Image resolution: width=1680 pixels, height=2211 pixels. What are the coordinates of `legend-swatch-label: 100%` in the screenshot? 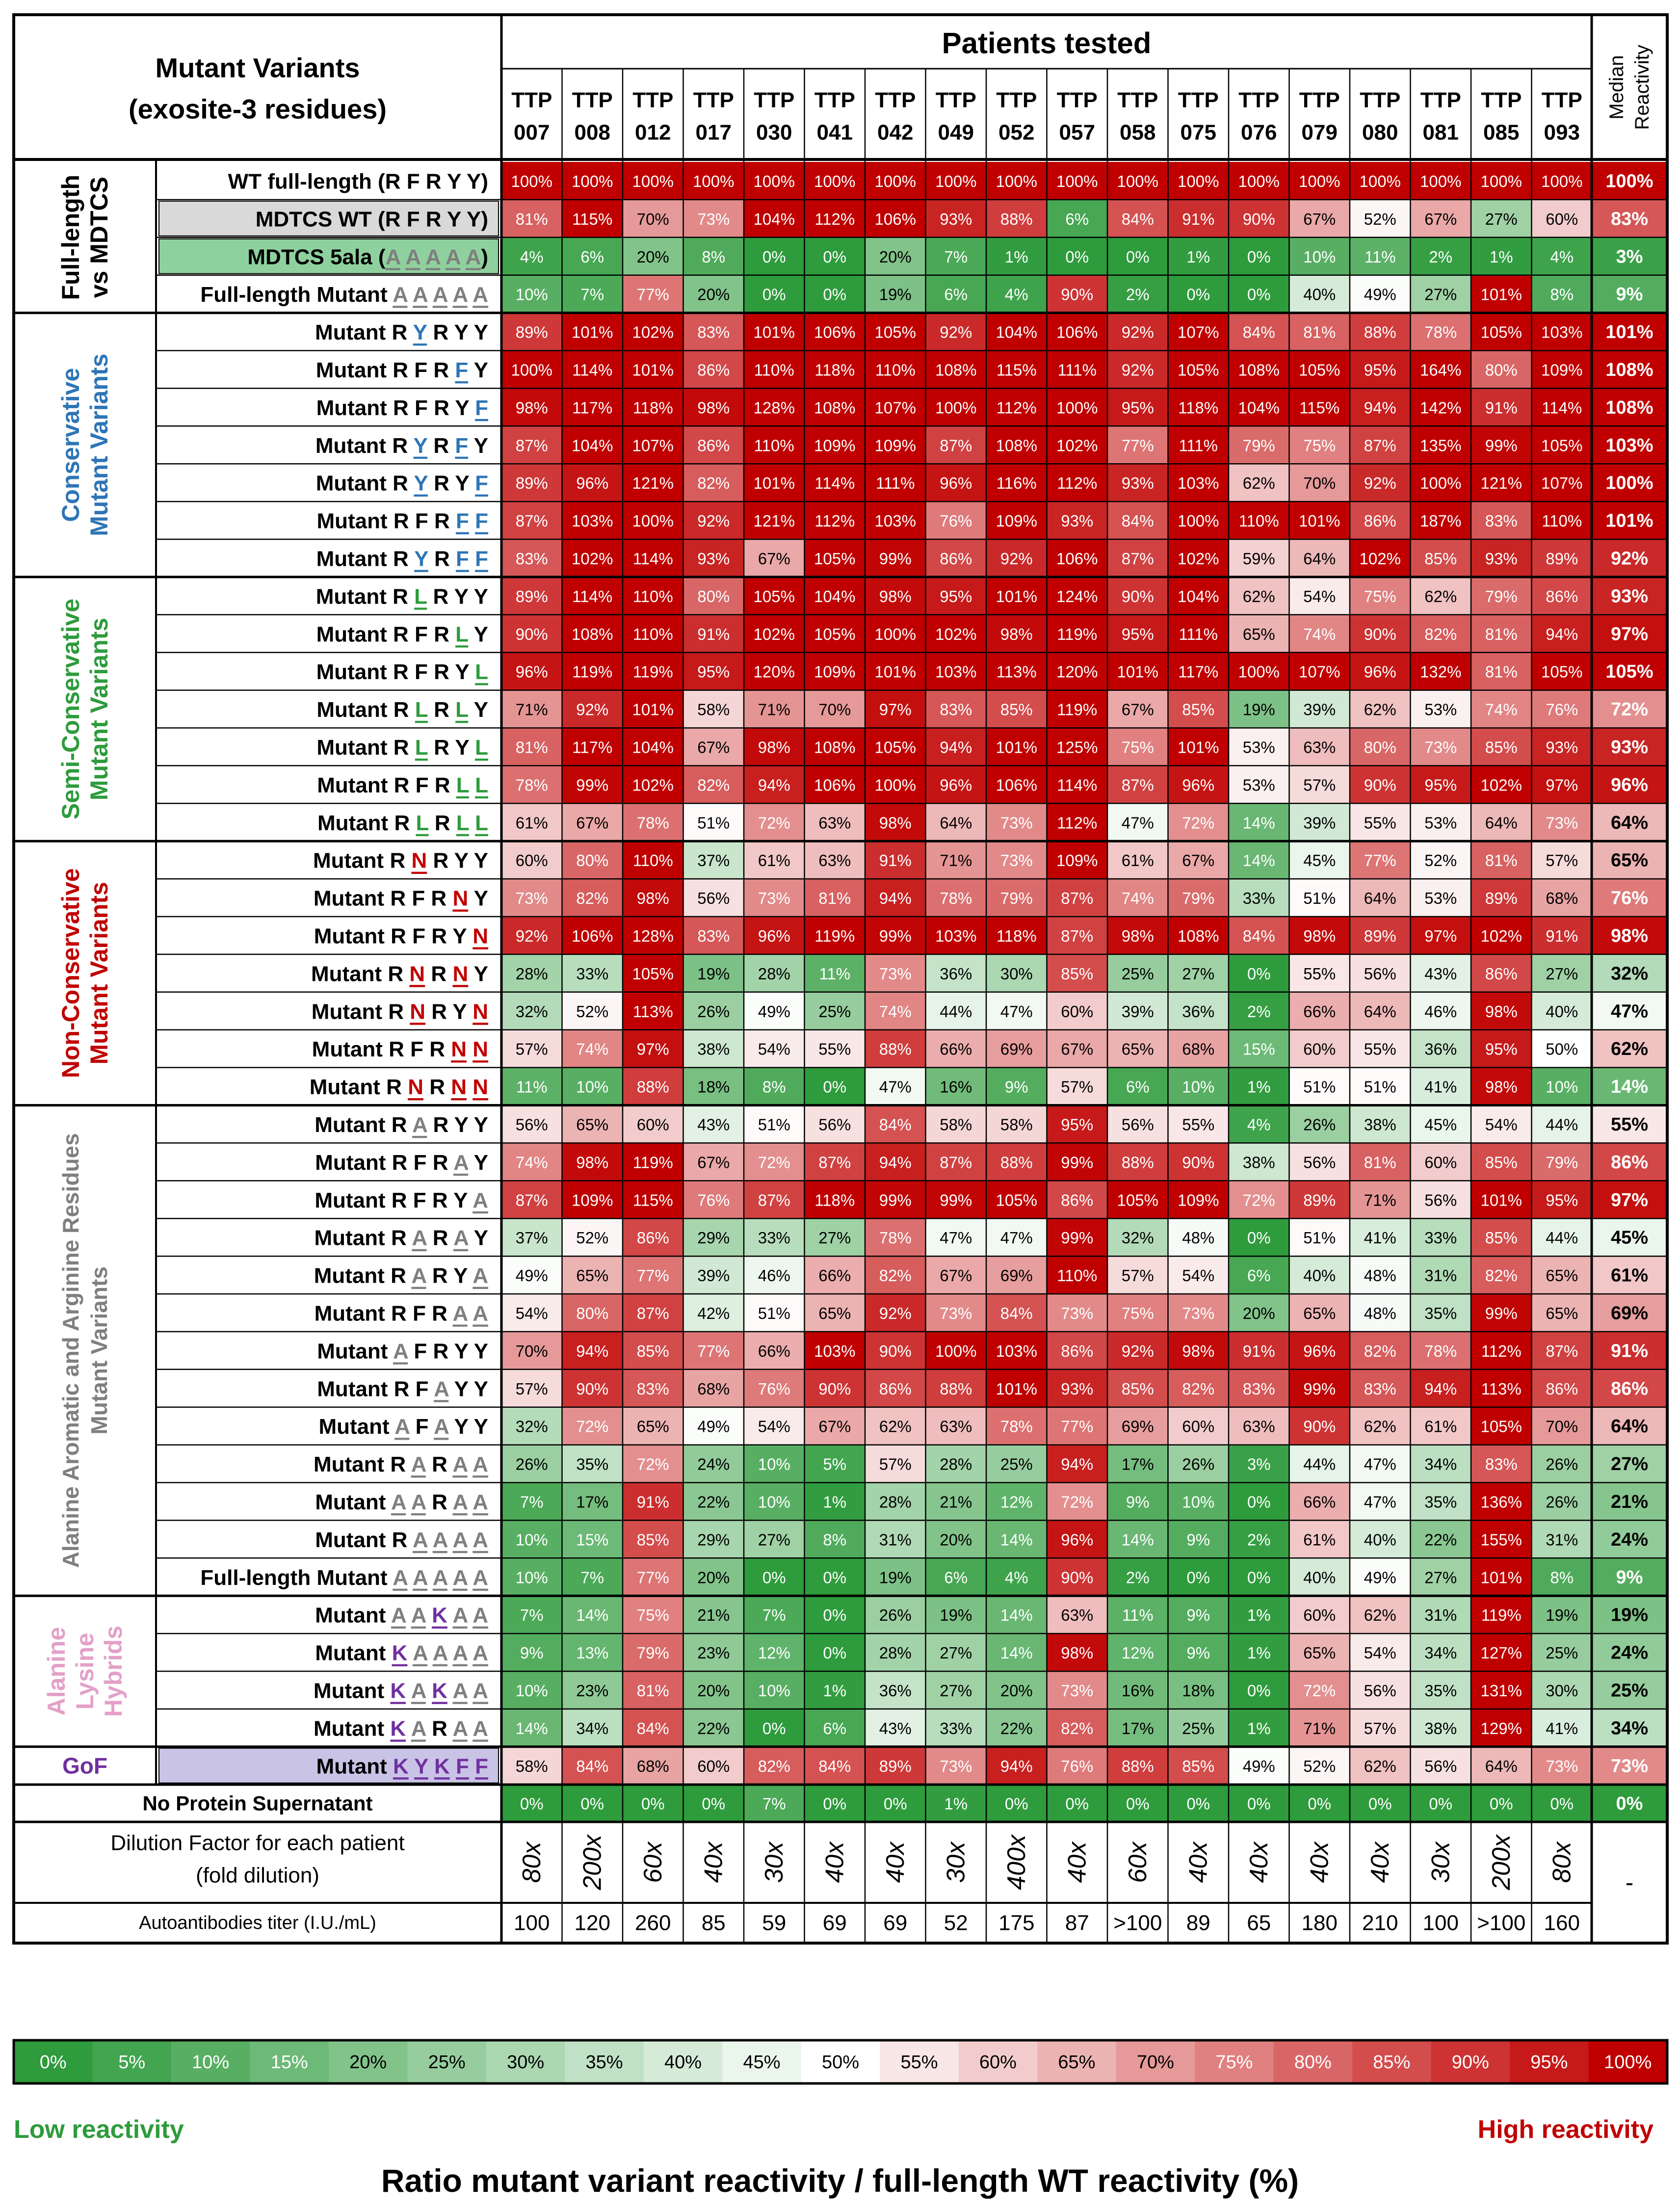 It's located at (1628, 2062).